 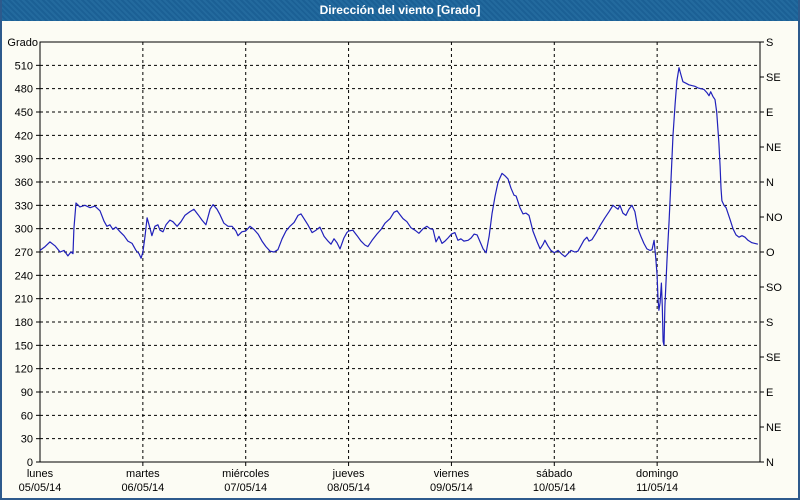 I want to click on y-tick-label-left: 0, so click(x=30, y=463).